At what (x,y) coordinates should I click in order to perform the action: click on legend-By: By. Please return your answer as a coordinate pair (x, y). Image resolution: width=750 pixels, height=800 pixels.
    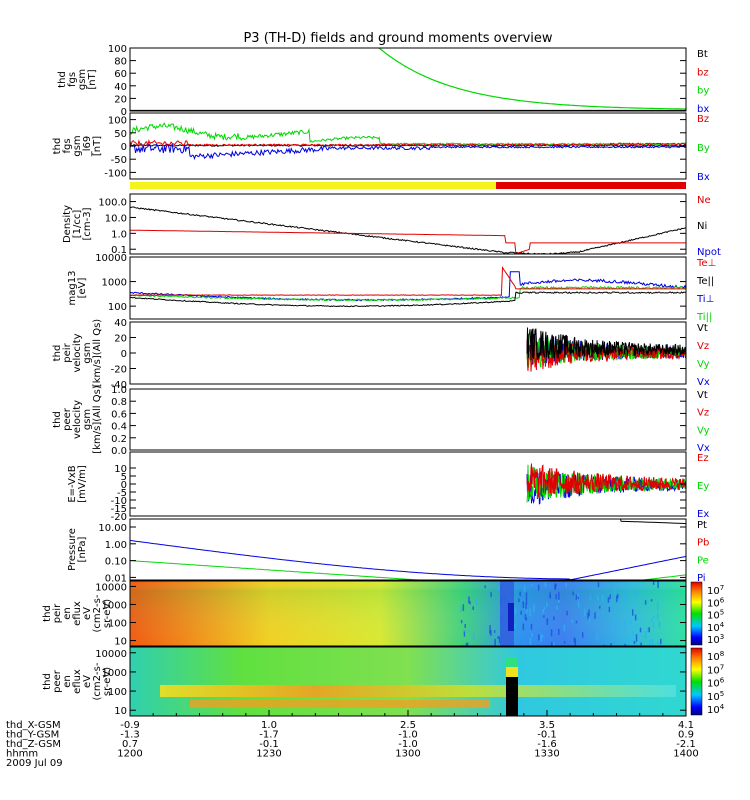
    Looking at the image, I should click on (703, 148).